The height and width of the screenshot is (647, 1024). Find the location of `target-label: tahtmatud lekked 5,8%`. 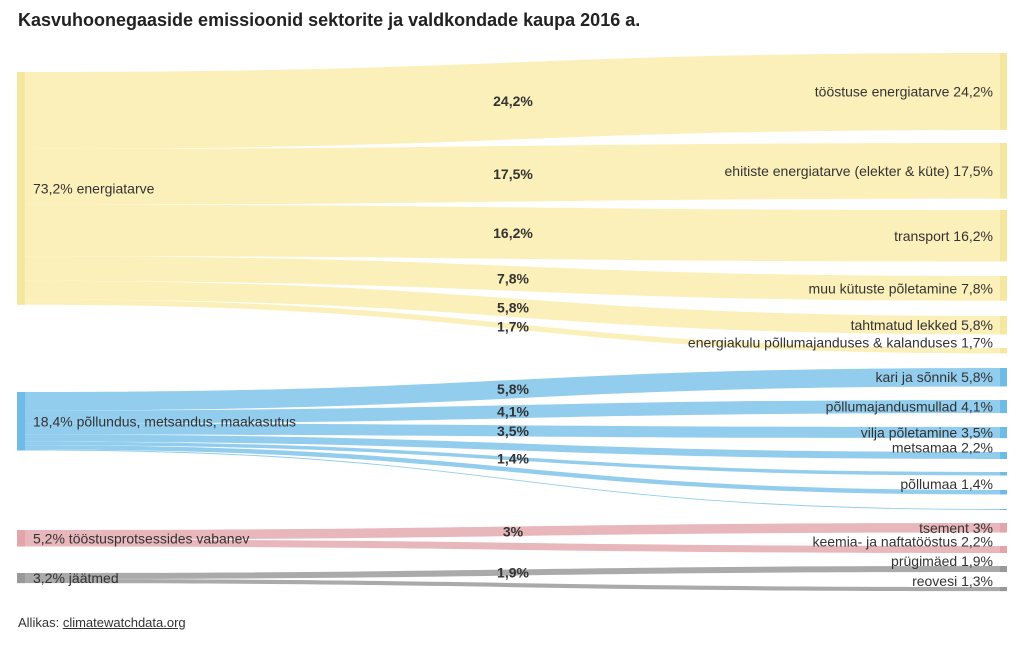

target-label: tahtmatud lekked 5,8% is located at coordinates (922, 325).